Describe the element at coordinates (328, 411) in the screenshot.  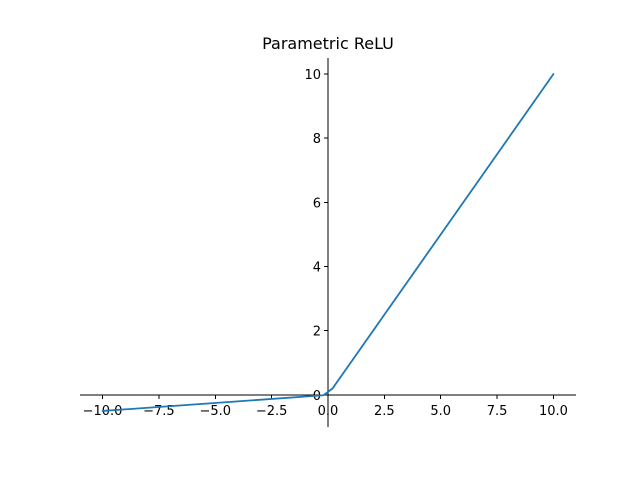
I see `x-tick-label: 0.0` at that location.